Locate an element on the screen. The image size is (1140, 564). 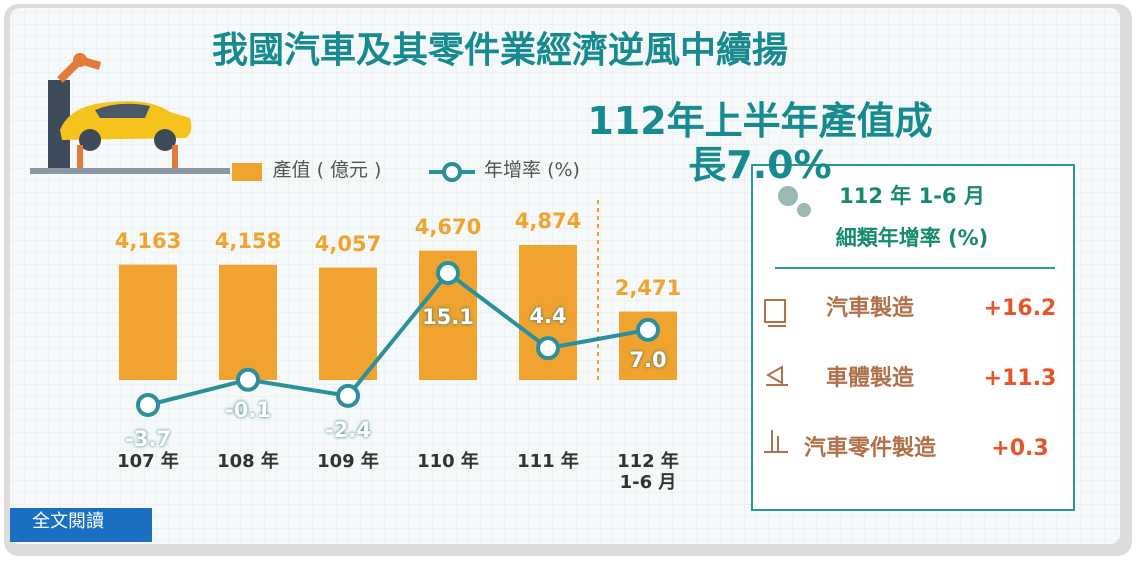
x-tick-label: 110 年 is located at coordinates (448, 461).